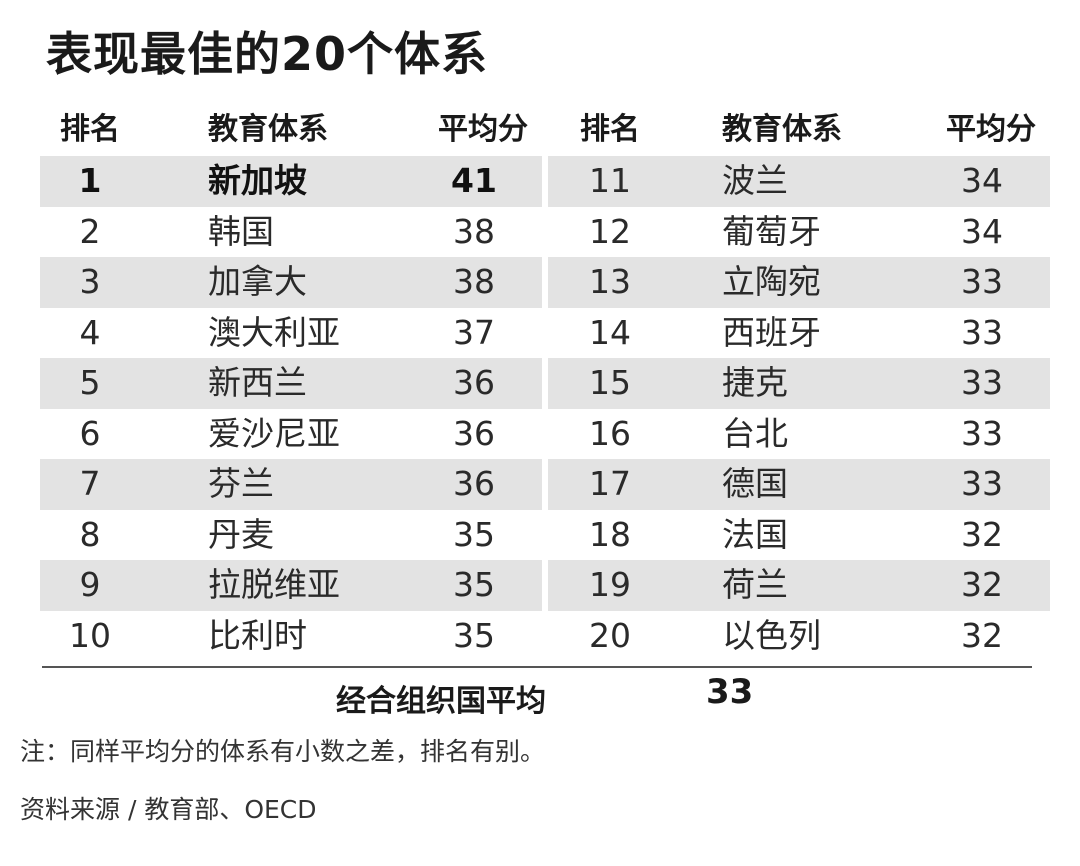 The width and height of the screenshot is (1080, 866). What do you see at coordinates (257, 281) in the screenshot?
I see `row-system: 加拿大` at bounding box center [257, 281].